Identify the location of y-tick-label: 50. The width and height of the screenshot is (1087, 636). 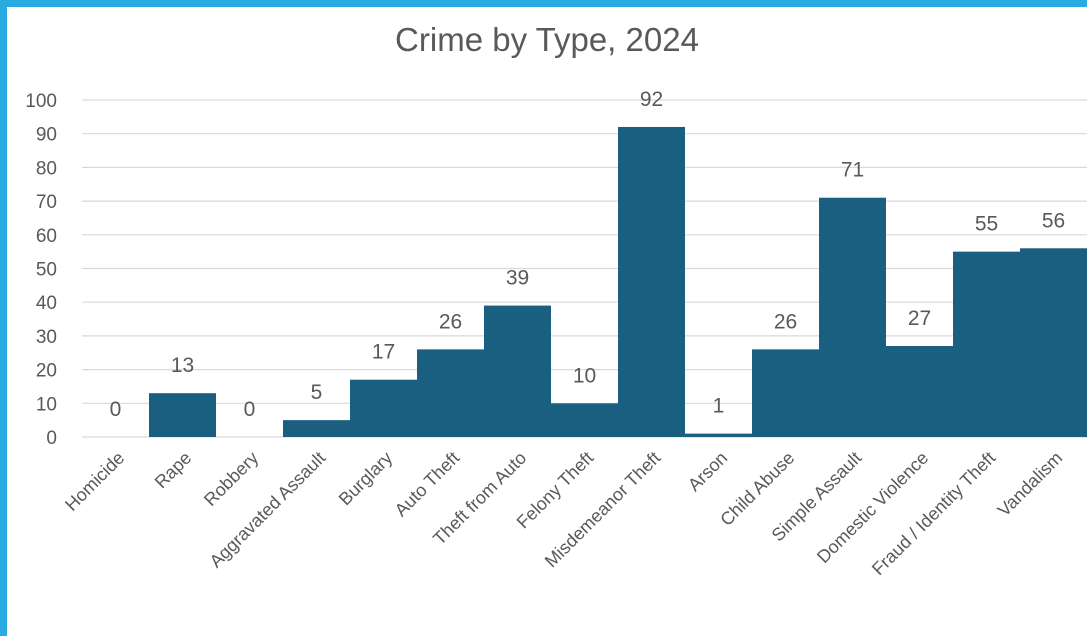
(46, 270).